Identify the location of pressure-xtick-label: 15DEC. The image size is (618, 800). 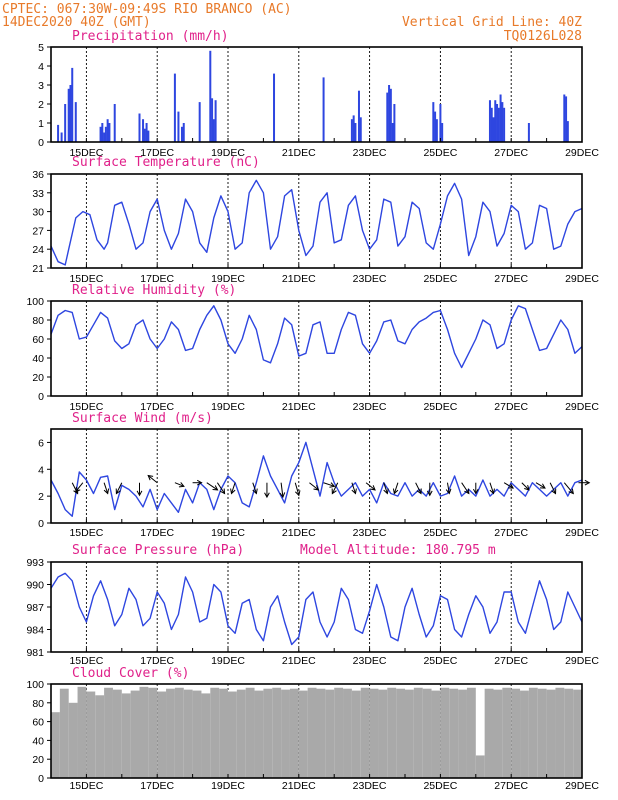
(86, 661).